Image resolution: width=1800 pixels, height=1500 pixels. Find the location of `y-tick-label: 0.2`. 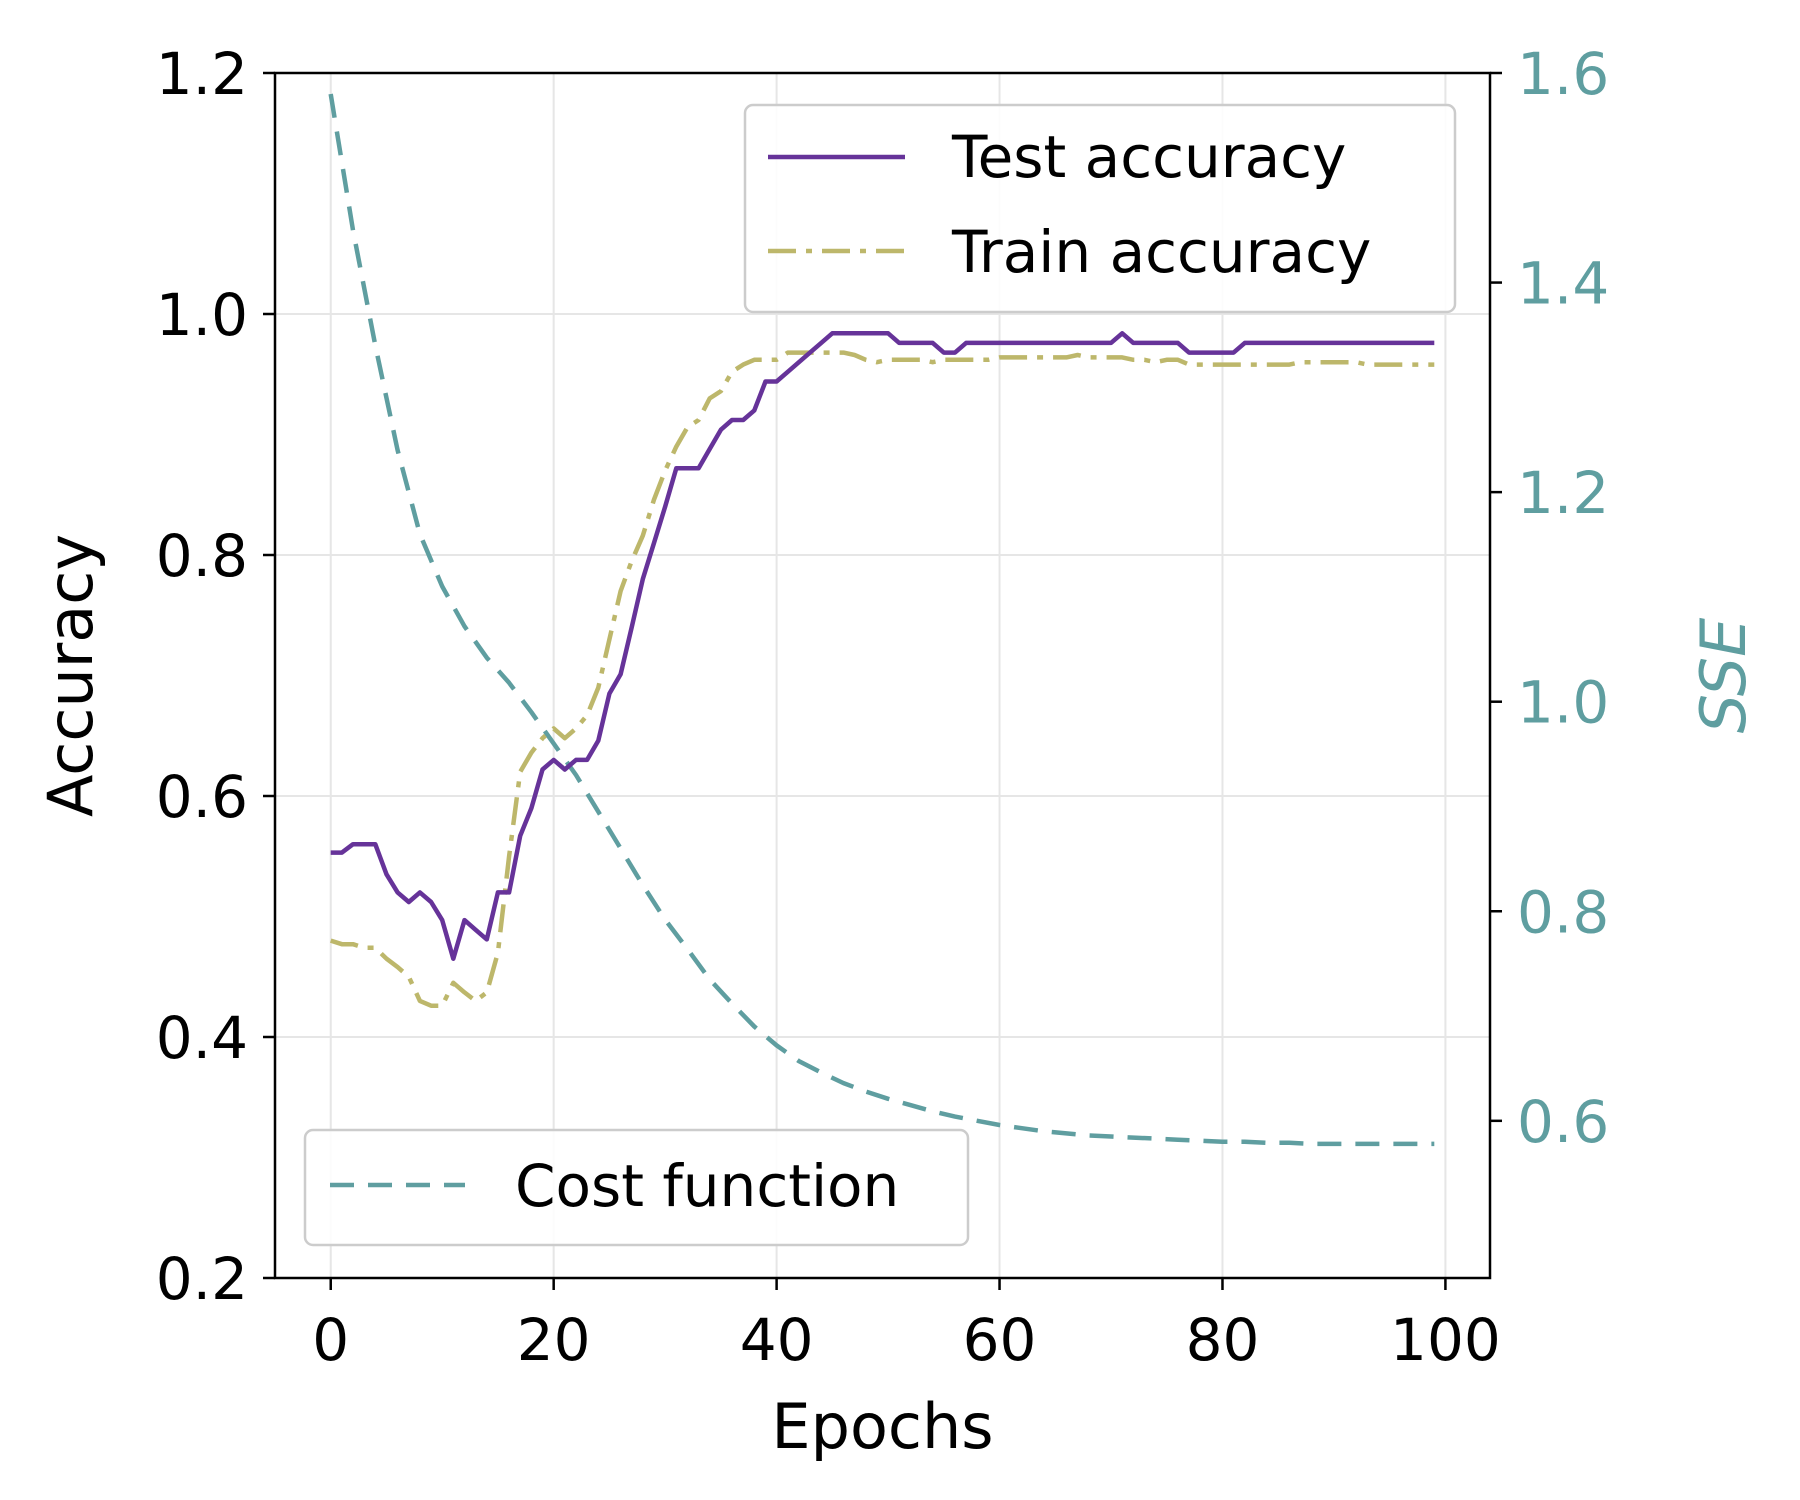

y-tick-label: 0.2 is located at coordinates (202, 1279).